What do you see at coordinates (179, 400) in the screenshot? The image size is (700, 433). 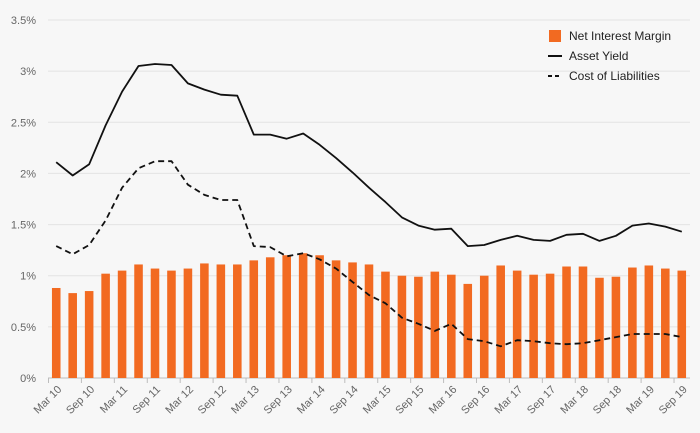 I see `x-tick-label: Mar 12` at bounding box center [179, 400].